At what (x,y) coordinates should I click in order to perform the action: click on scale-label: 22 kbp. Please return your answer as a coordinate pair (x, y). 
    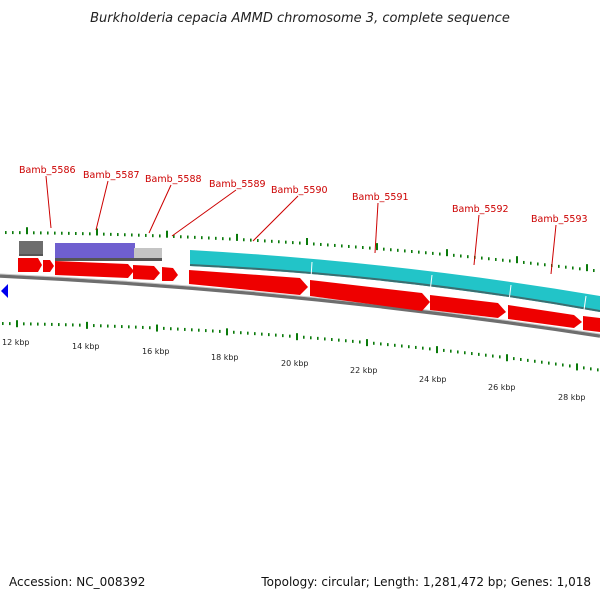
    Looking at the image, I should click on (364, 370).